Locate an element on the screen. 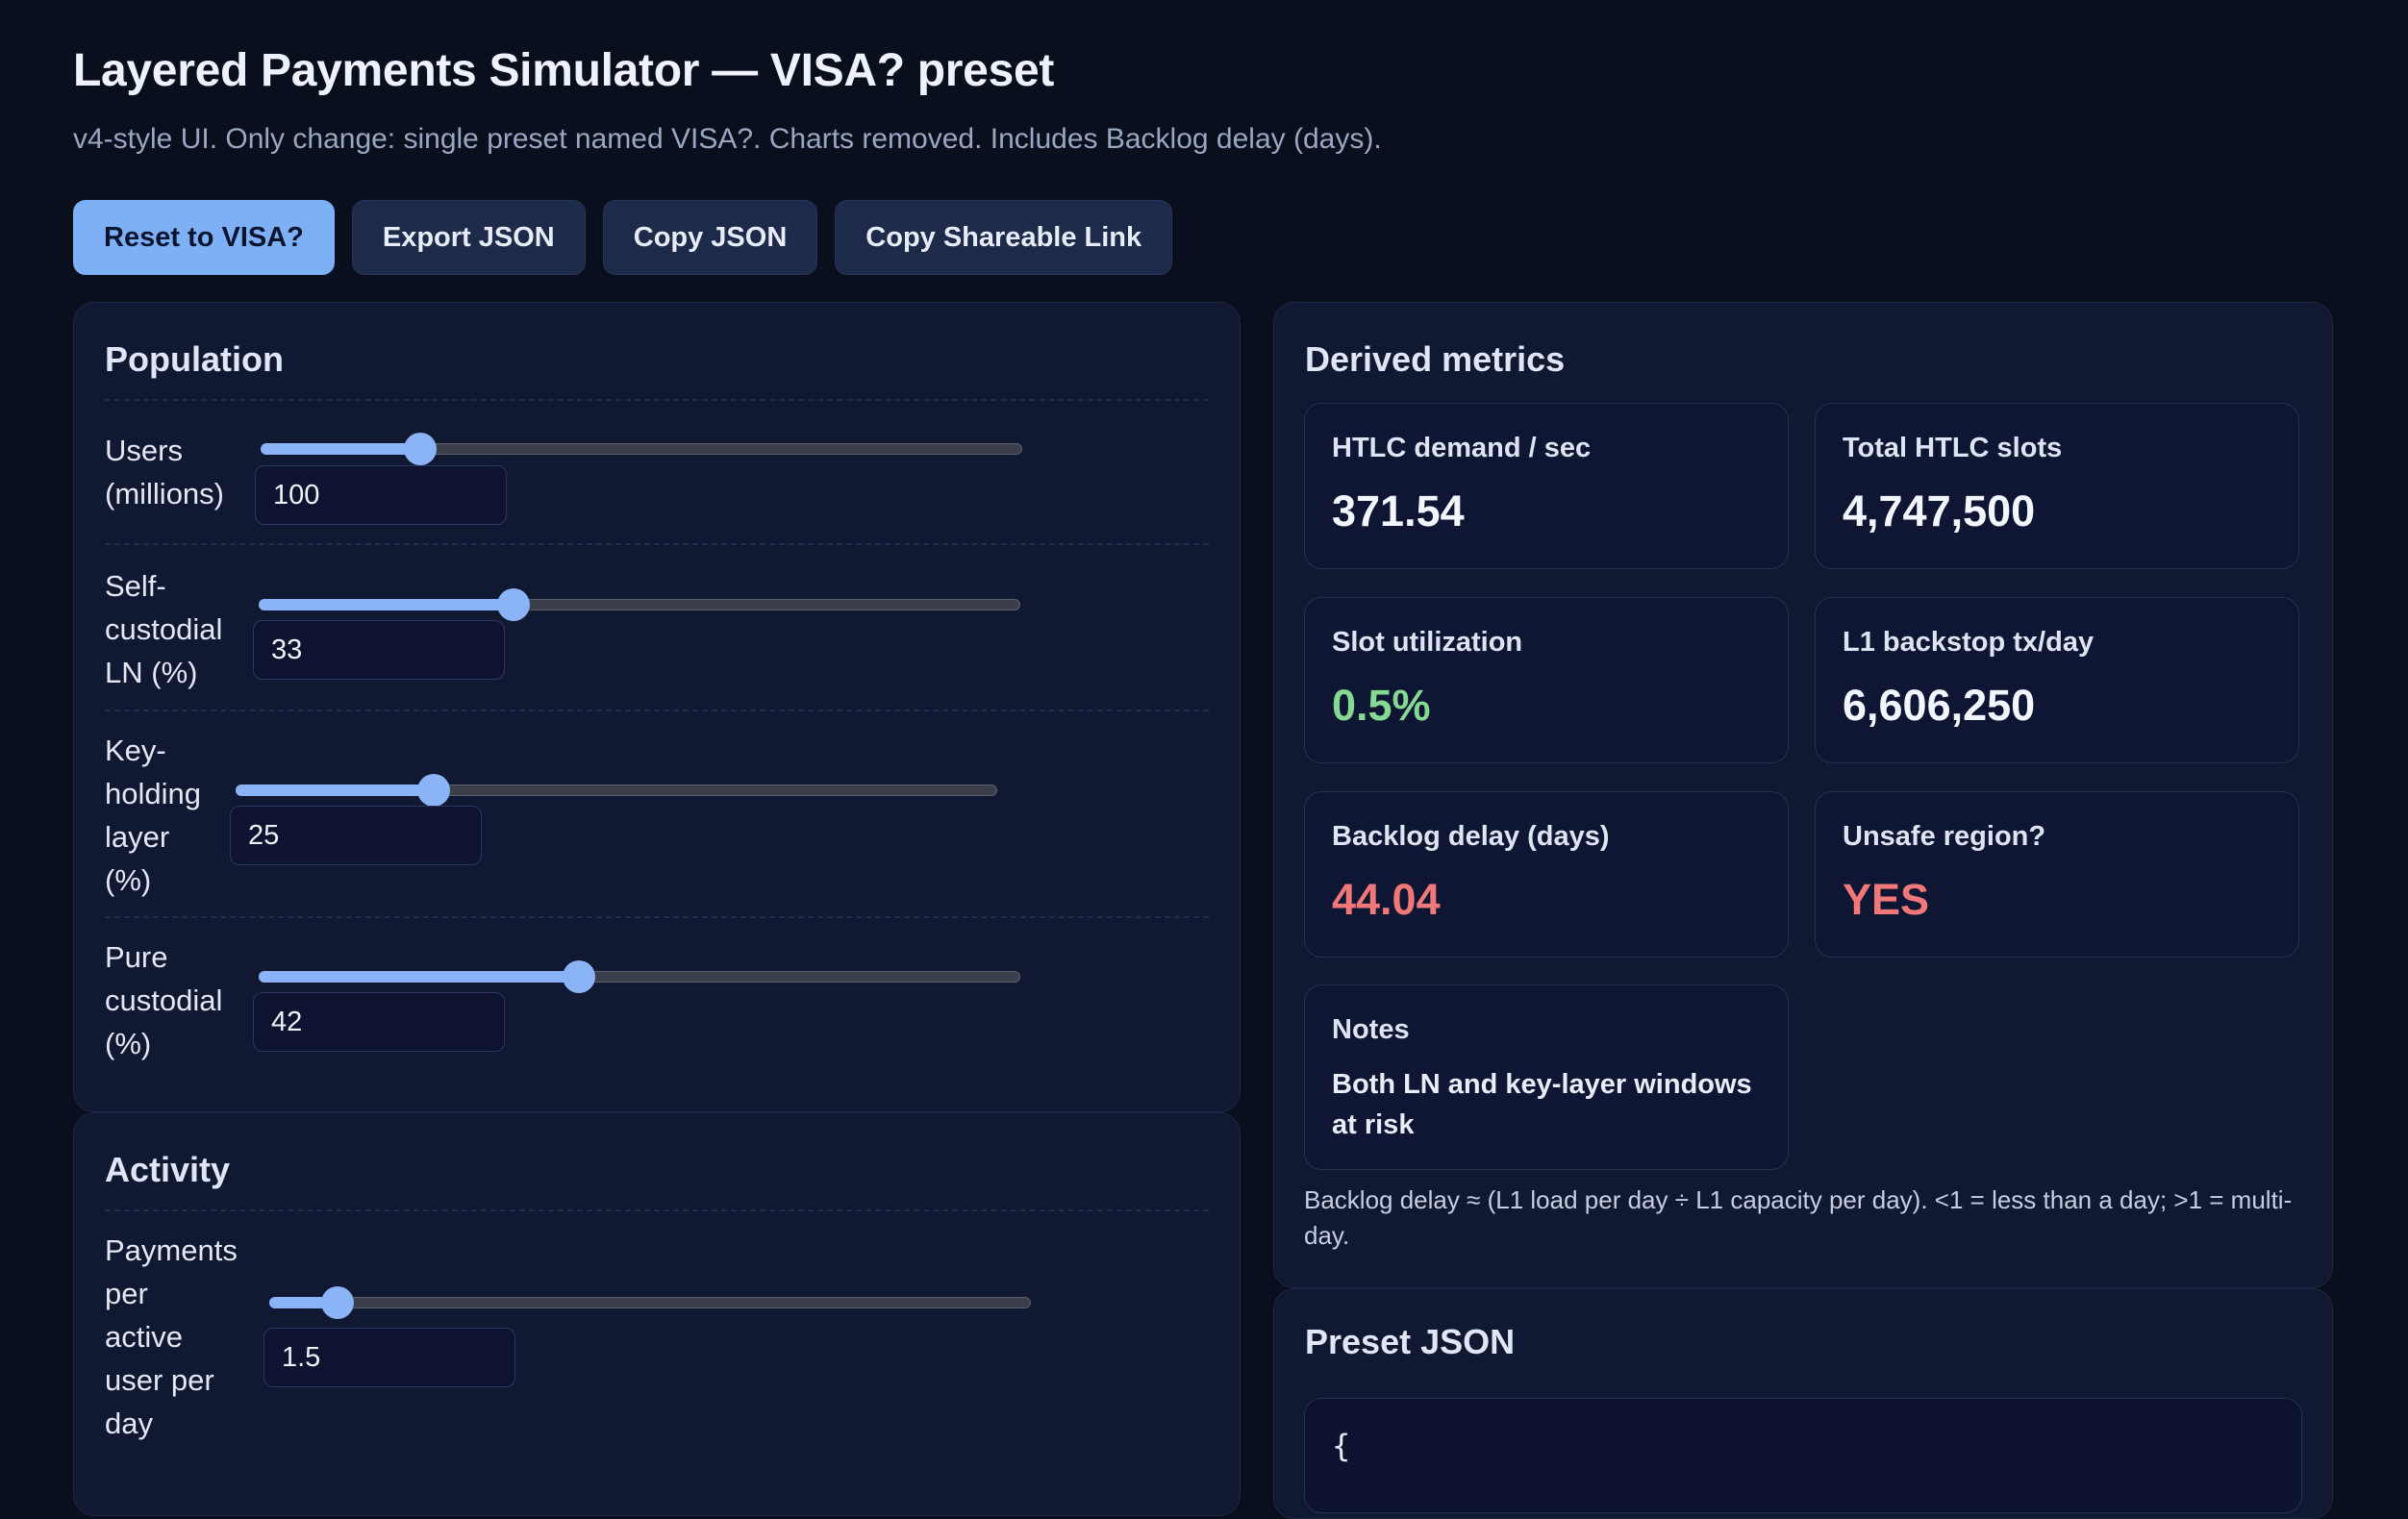 This screenshot has height=1519, width=2408. activity-title: Activity is located at coordinates (168, 1169).